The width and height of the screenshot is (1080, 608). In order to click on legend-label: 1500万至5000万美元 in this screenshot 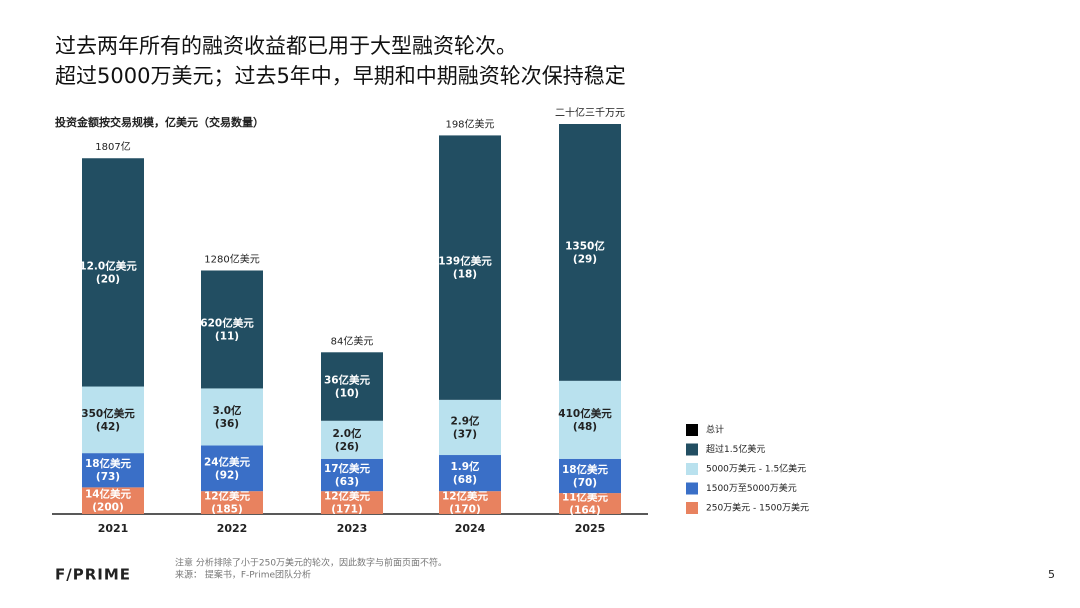, I will do `click(751, 488)`.